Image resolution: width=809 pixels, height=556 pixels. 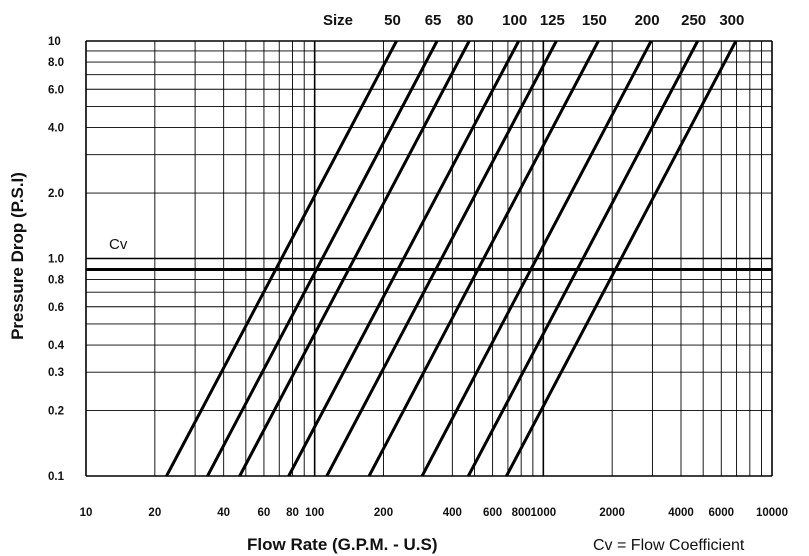 What do you see at coordinates (56, 260) in the screenshot?
I see `y-tick-label: 1.0` at bounding box center [56, 260].